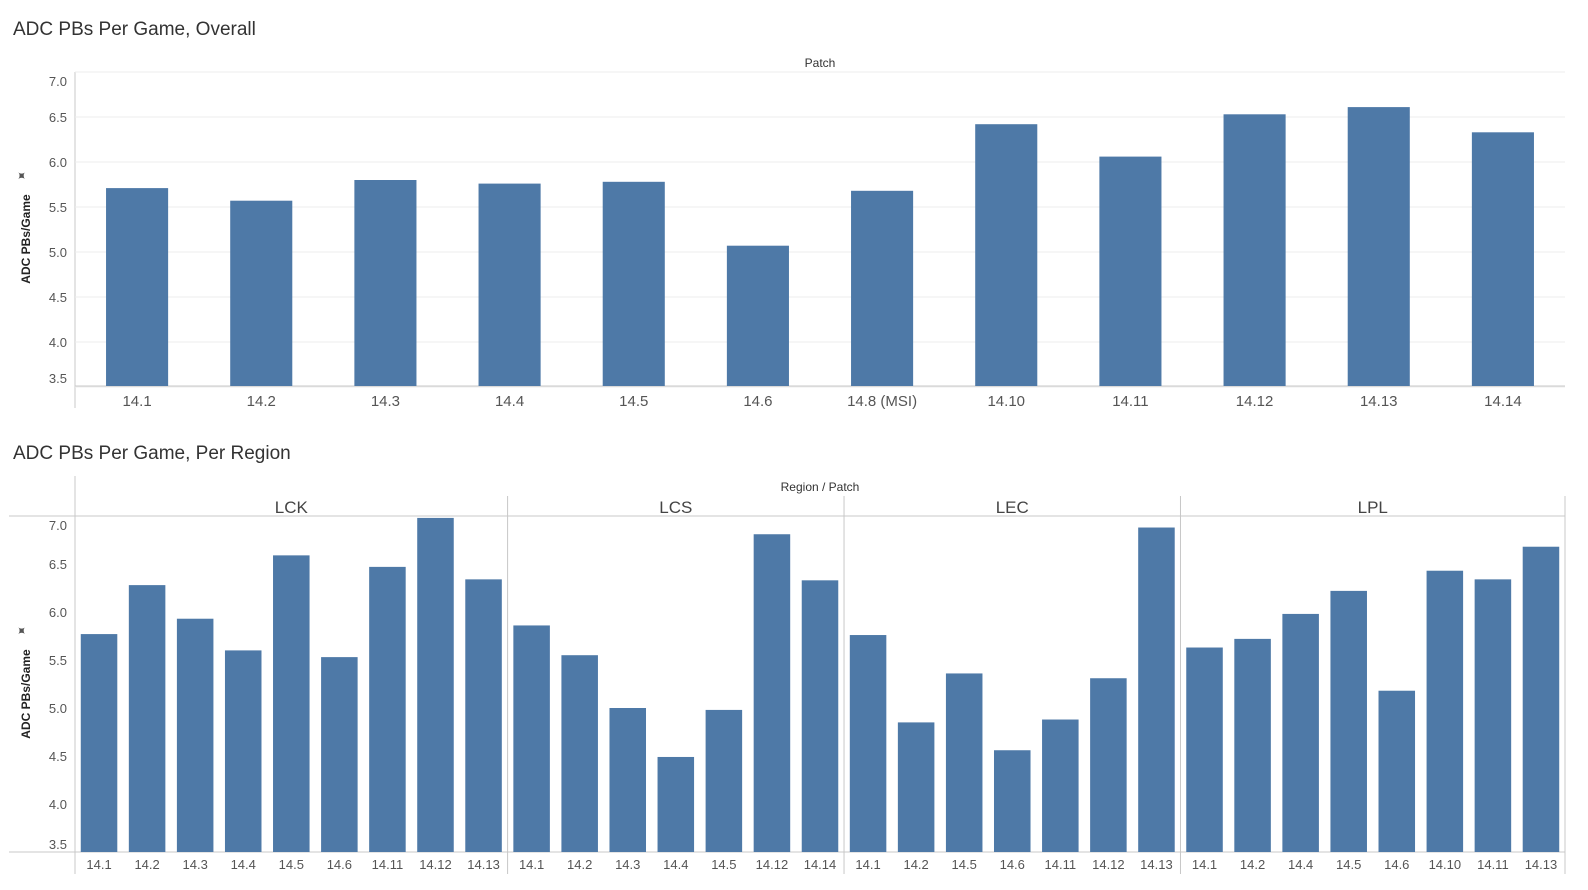 Image resolution: width=1588 pixels, height=890 pixels. What do you see at coordinates (882, 401) in the screenshot?
I see `x-tick-label: 14.8 (MSI)` at bounding box center [882, 401].